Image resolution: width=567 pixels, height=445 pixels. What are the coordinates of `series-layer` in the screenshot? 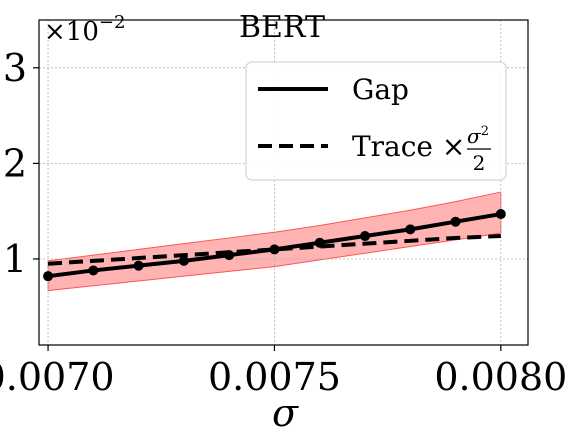 It's located at (274, 245).